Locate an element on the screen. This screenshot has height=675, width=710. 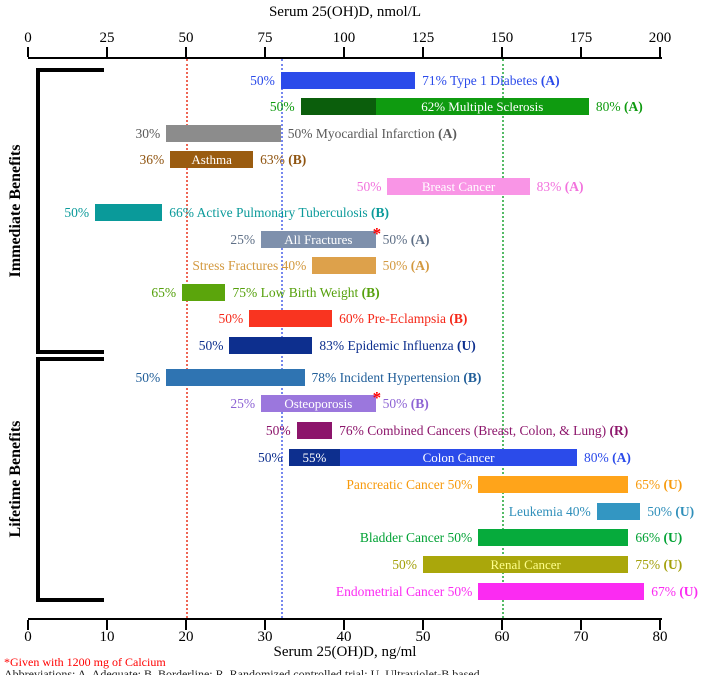
bottom-axis-tick-label: 80 is located at coordinates (660, 637).